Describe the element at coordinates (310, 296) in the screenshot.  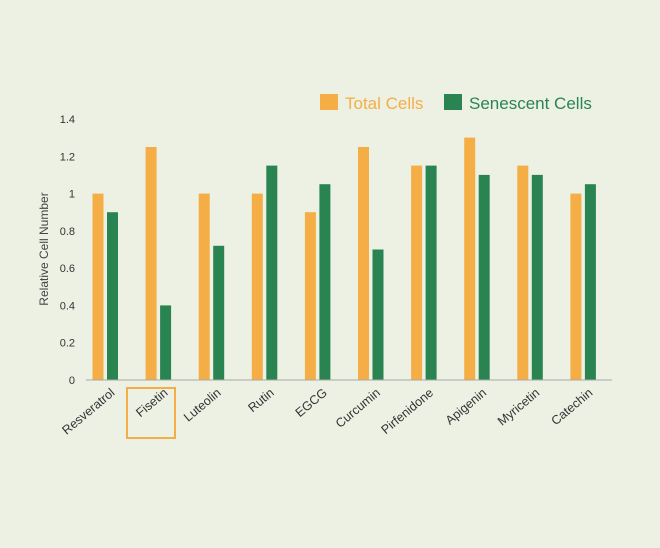
I see `bar-total-cells-egcg` at that location.